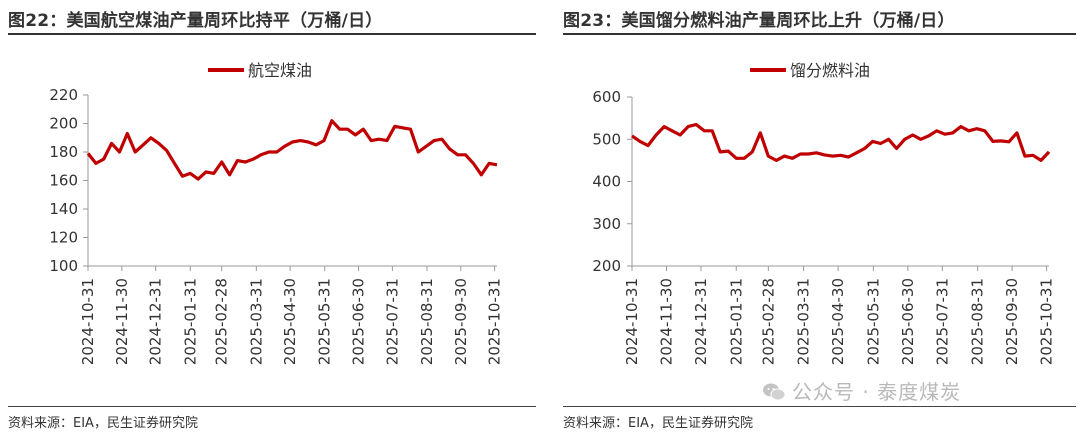 Image resolution: width=1080 pixels, height=434 pixels. What do you see at coordinates (63, 266) in the screenshot?
I see `y-tick-label: 100` at bounding box center [63, 266].